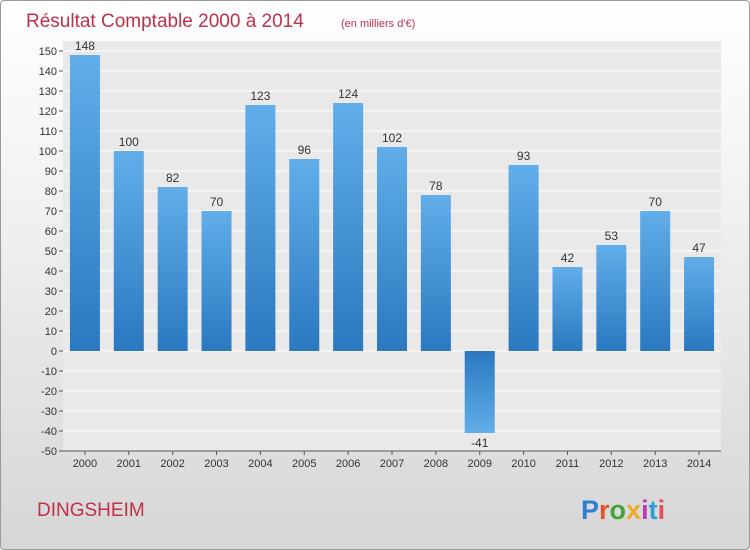 The width and height of the screenshot is (750, 550). What do you see at coordinates (49, 452) in the screenshot?
I see `y-tick-label: -50` at bounding box center [49, 452].